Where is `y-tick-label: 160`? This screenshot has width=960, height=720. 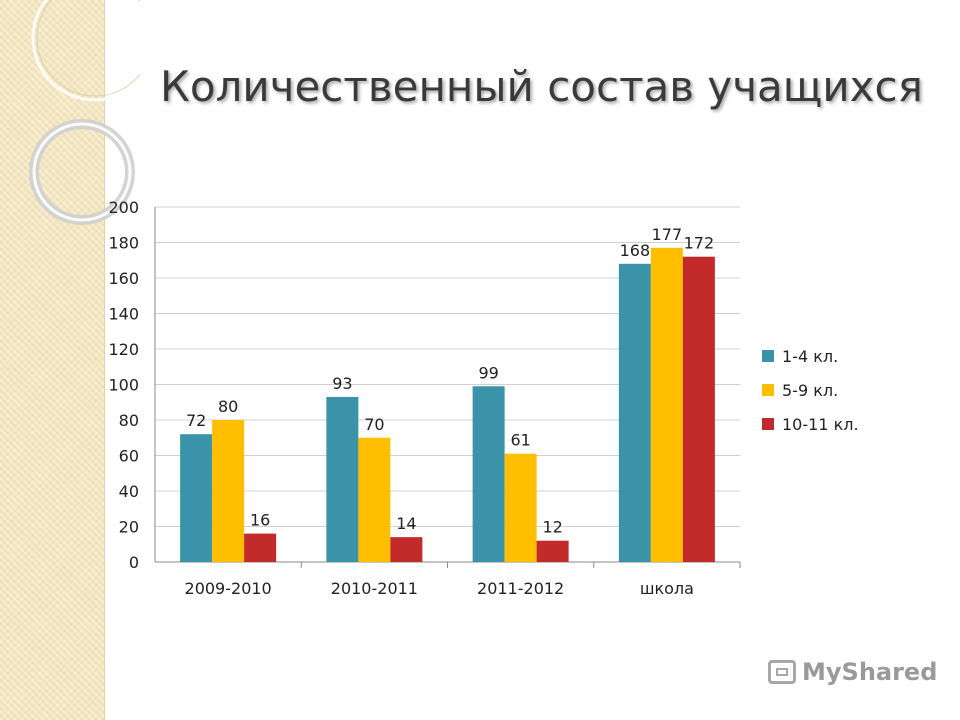
y-tick-label: 160 is located at coordinates (123, 278).